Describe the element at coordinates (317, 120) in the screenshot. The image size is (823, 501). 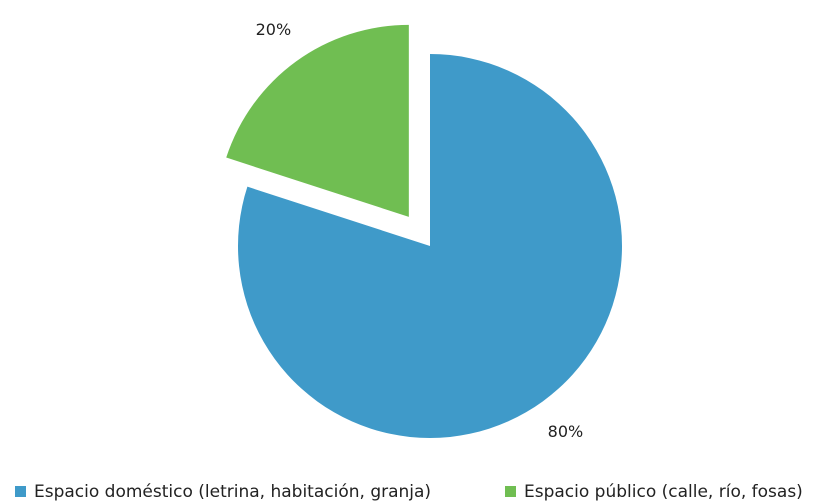
I see `pie-slice` at that location.